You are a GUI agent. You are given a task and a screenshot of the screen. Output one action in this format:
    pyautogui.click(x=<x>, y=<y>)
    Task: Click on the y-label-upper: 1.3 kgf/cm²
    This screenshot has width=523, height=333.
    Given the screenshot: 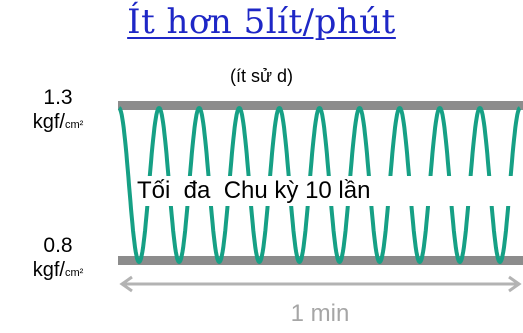 What is the action you would take?
    pyautogui.click(x=58, y=111)
    